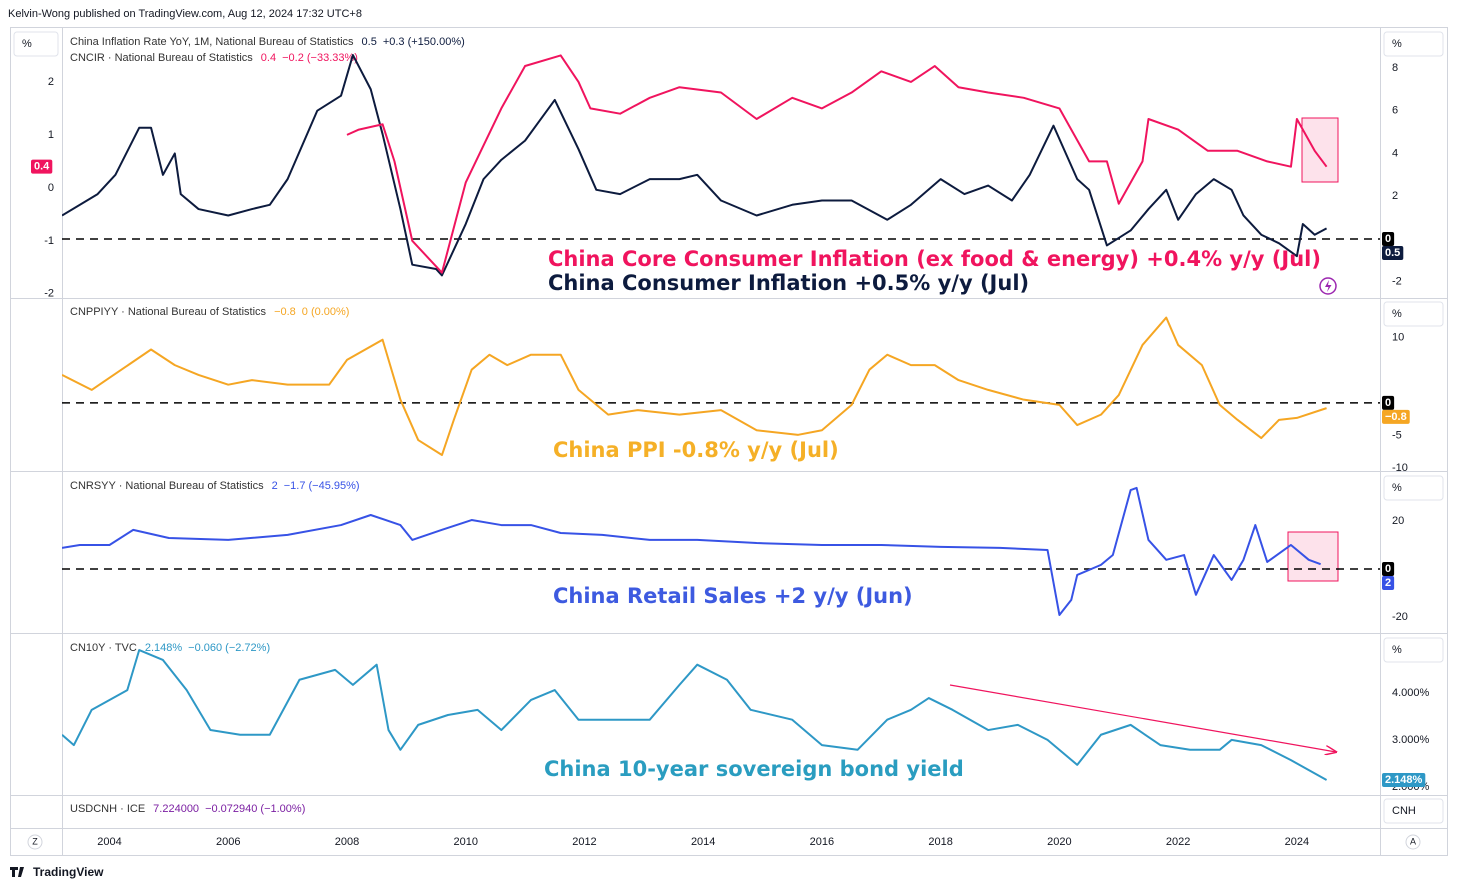 Image resolution: width=1458 pixels, height=891 pixels. What do you see at coordinates (326, 312) in the screenshot?
I see `legend-change: 0 (0.00%)` at bounding box center [326, 312].